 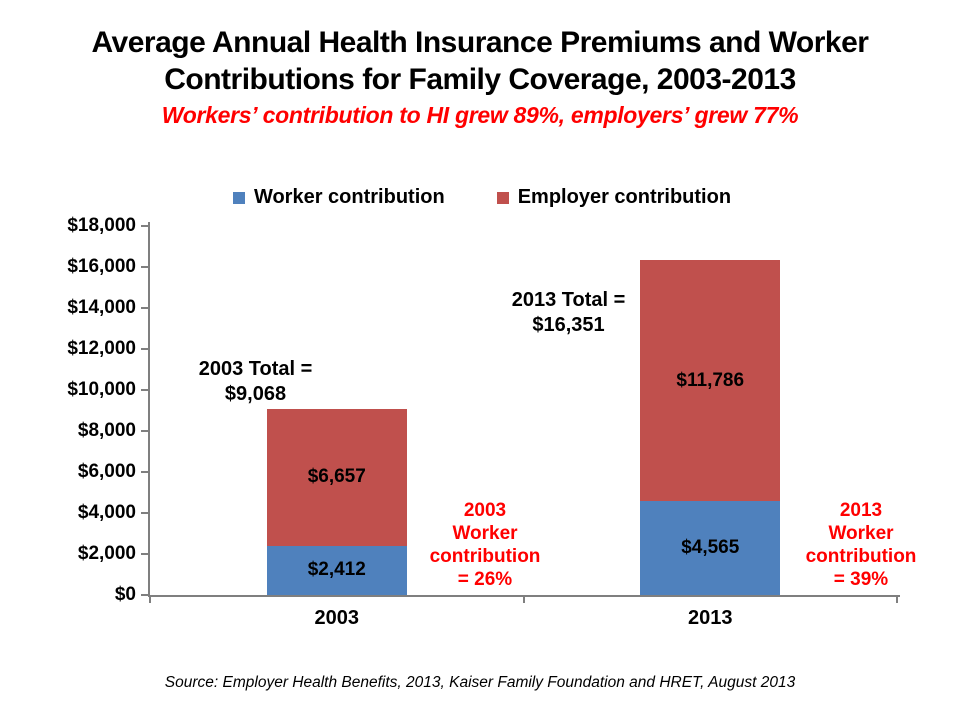 What do you see at coordinates (101, 266) in the screenshot?
I see `y-axis-label: $16,000` at bounding box center [101, 266].